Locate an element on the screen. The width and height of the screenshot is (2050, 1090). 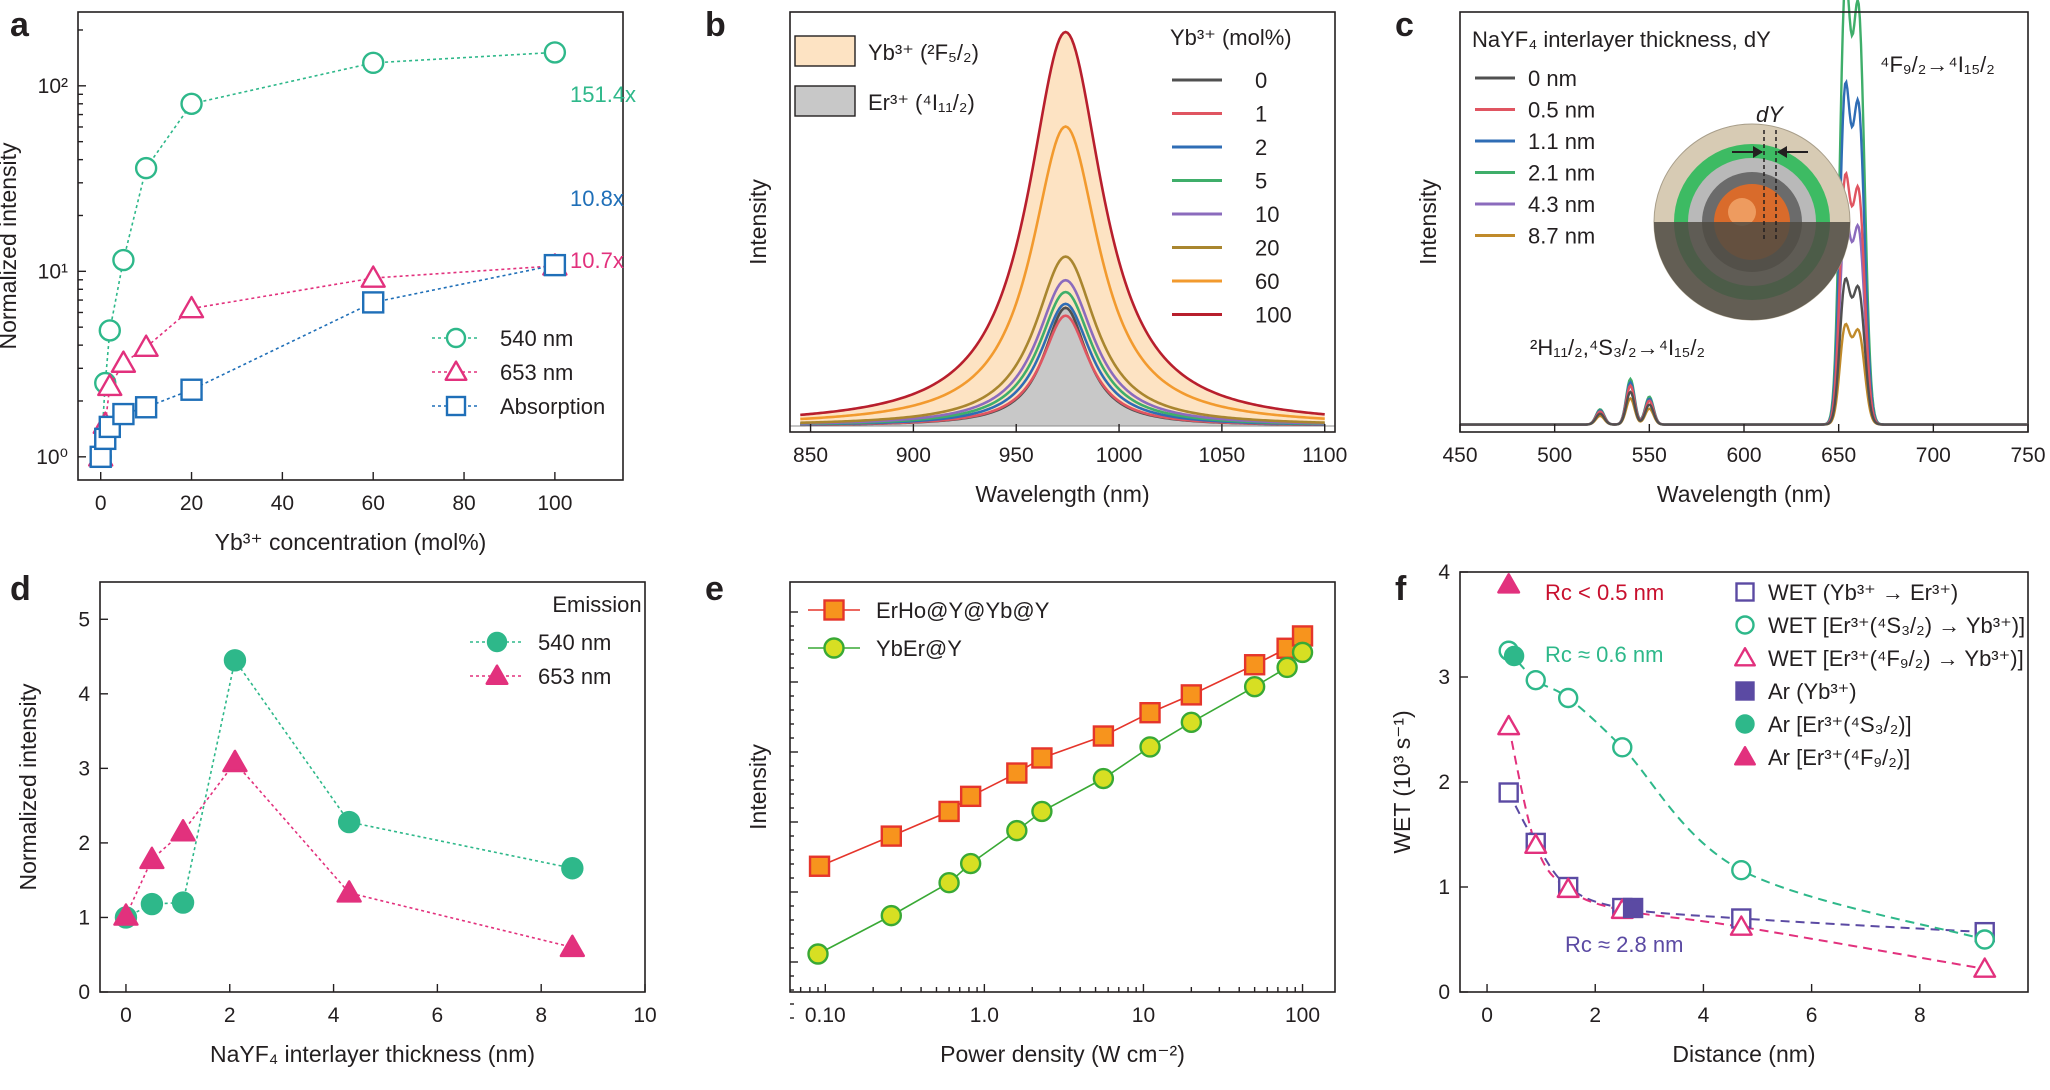
legend-label: Yb³⁺ (²F₅/₂) is located at coordinates (923, 52).